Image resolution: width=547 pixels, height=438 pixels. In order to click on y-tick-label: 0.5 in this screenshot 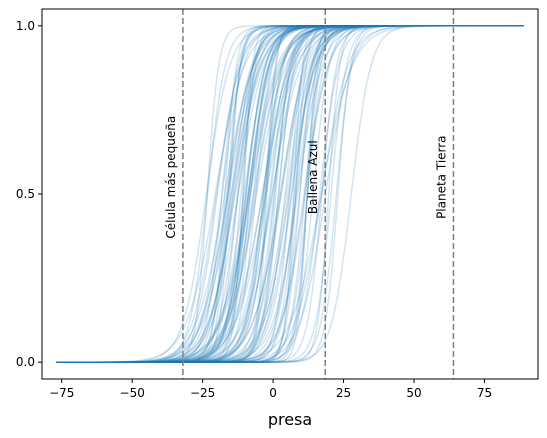, I will do `click(25, 194)`.